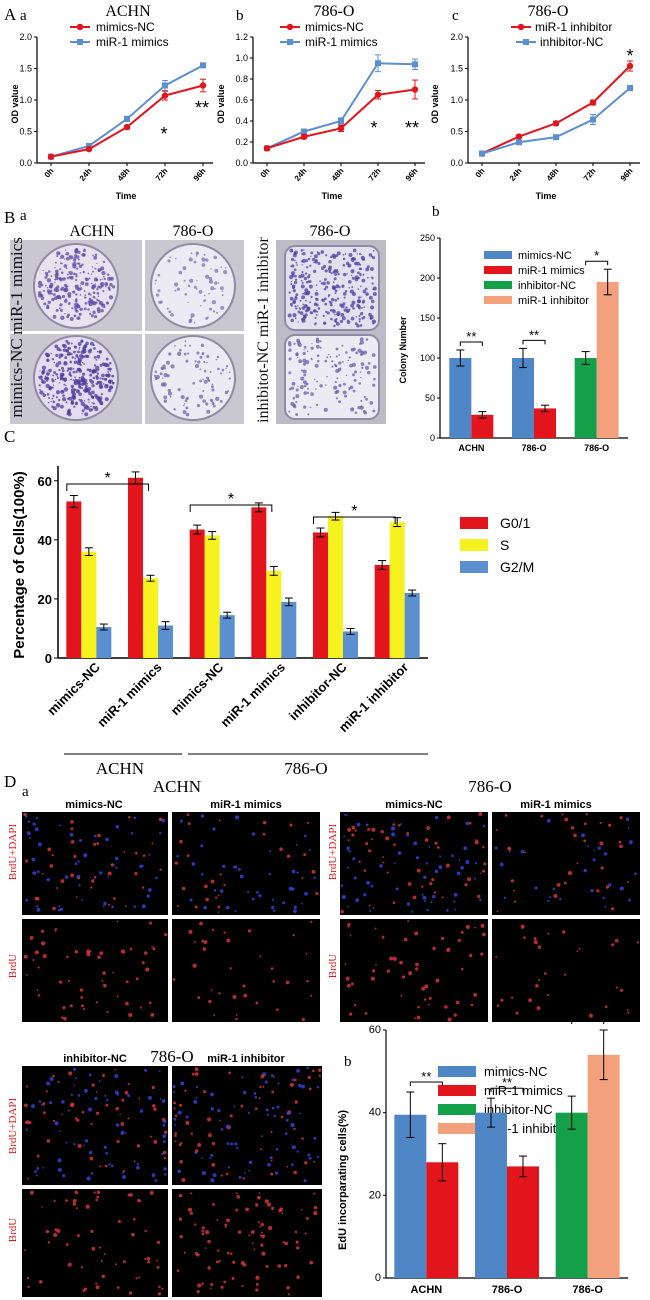 This screenshot has height=1300, width=650. Describe the element at coordinates (221, 103) in the screenshot. I see `y-axis-label: OD value` at that location.